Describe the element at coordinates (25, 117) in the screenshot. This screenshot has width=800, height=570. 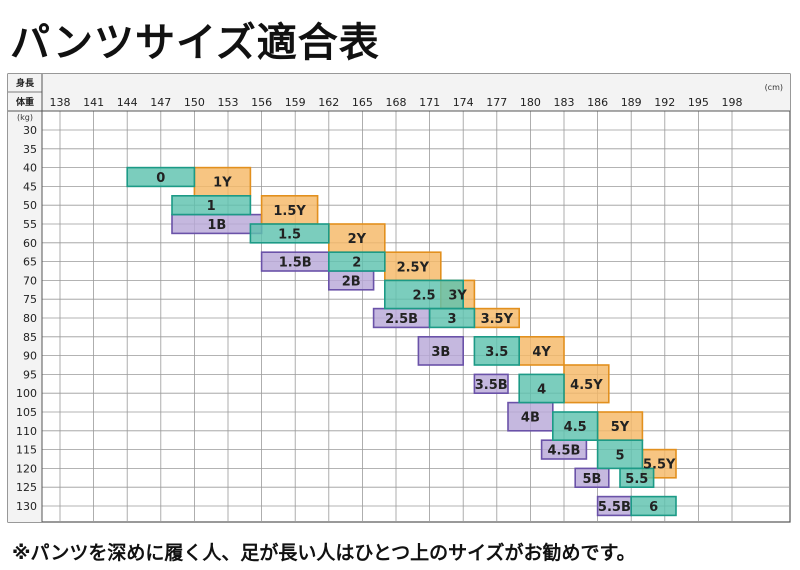
I see `weight-unit-label: (kg)` at that location.